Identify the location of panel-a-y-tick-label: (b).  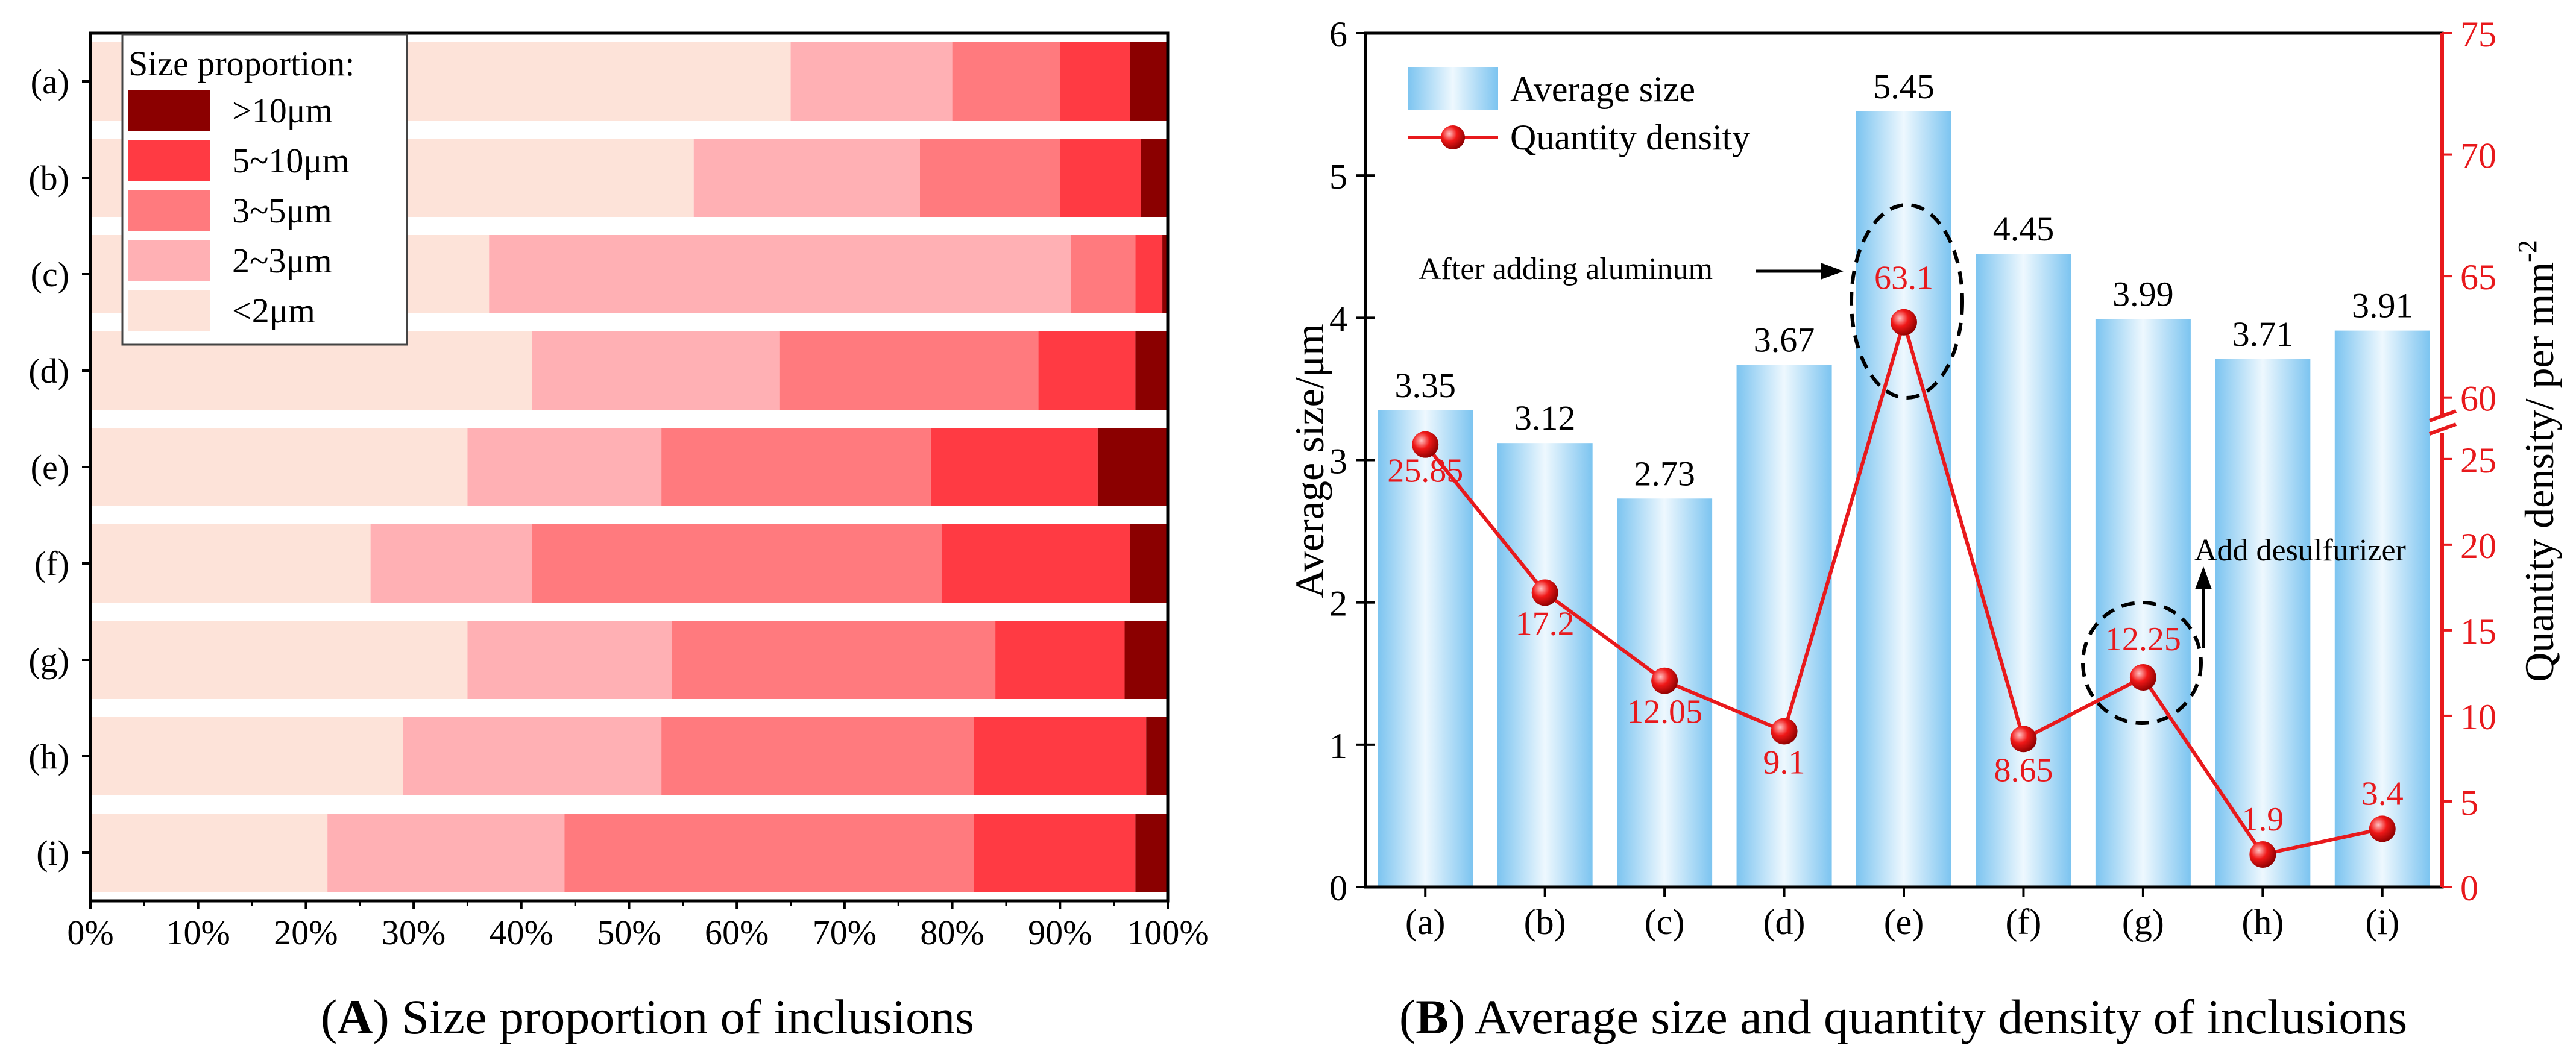
(48, 178).